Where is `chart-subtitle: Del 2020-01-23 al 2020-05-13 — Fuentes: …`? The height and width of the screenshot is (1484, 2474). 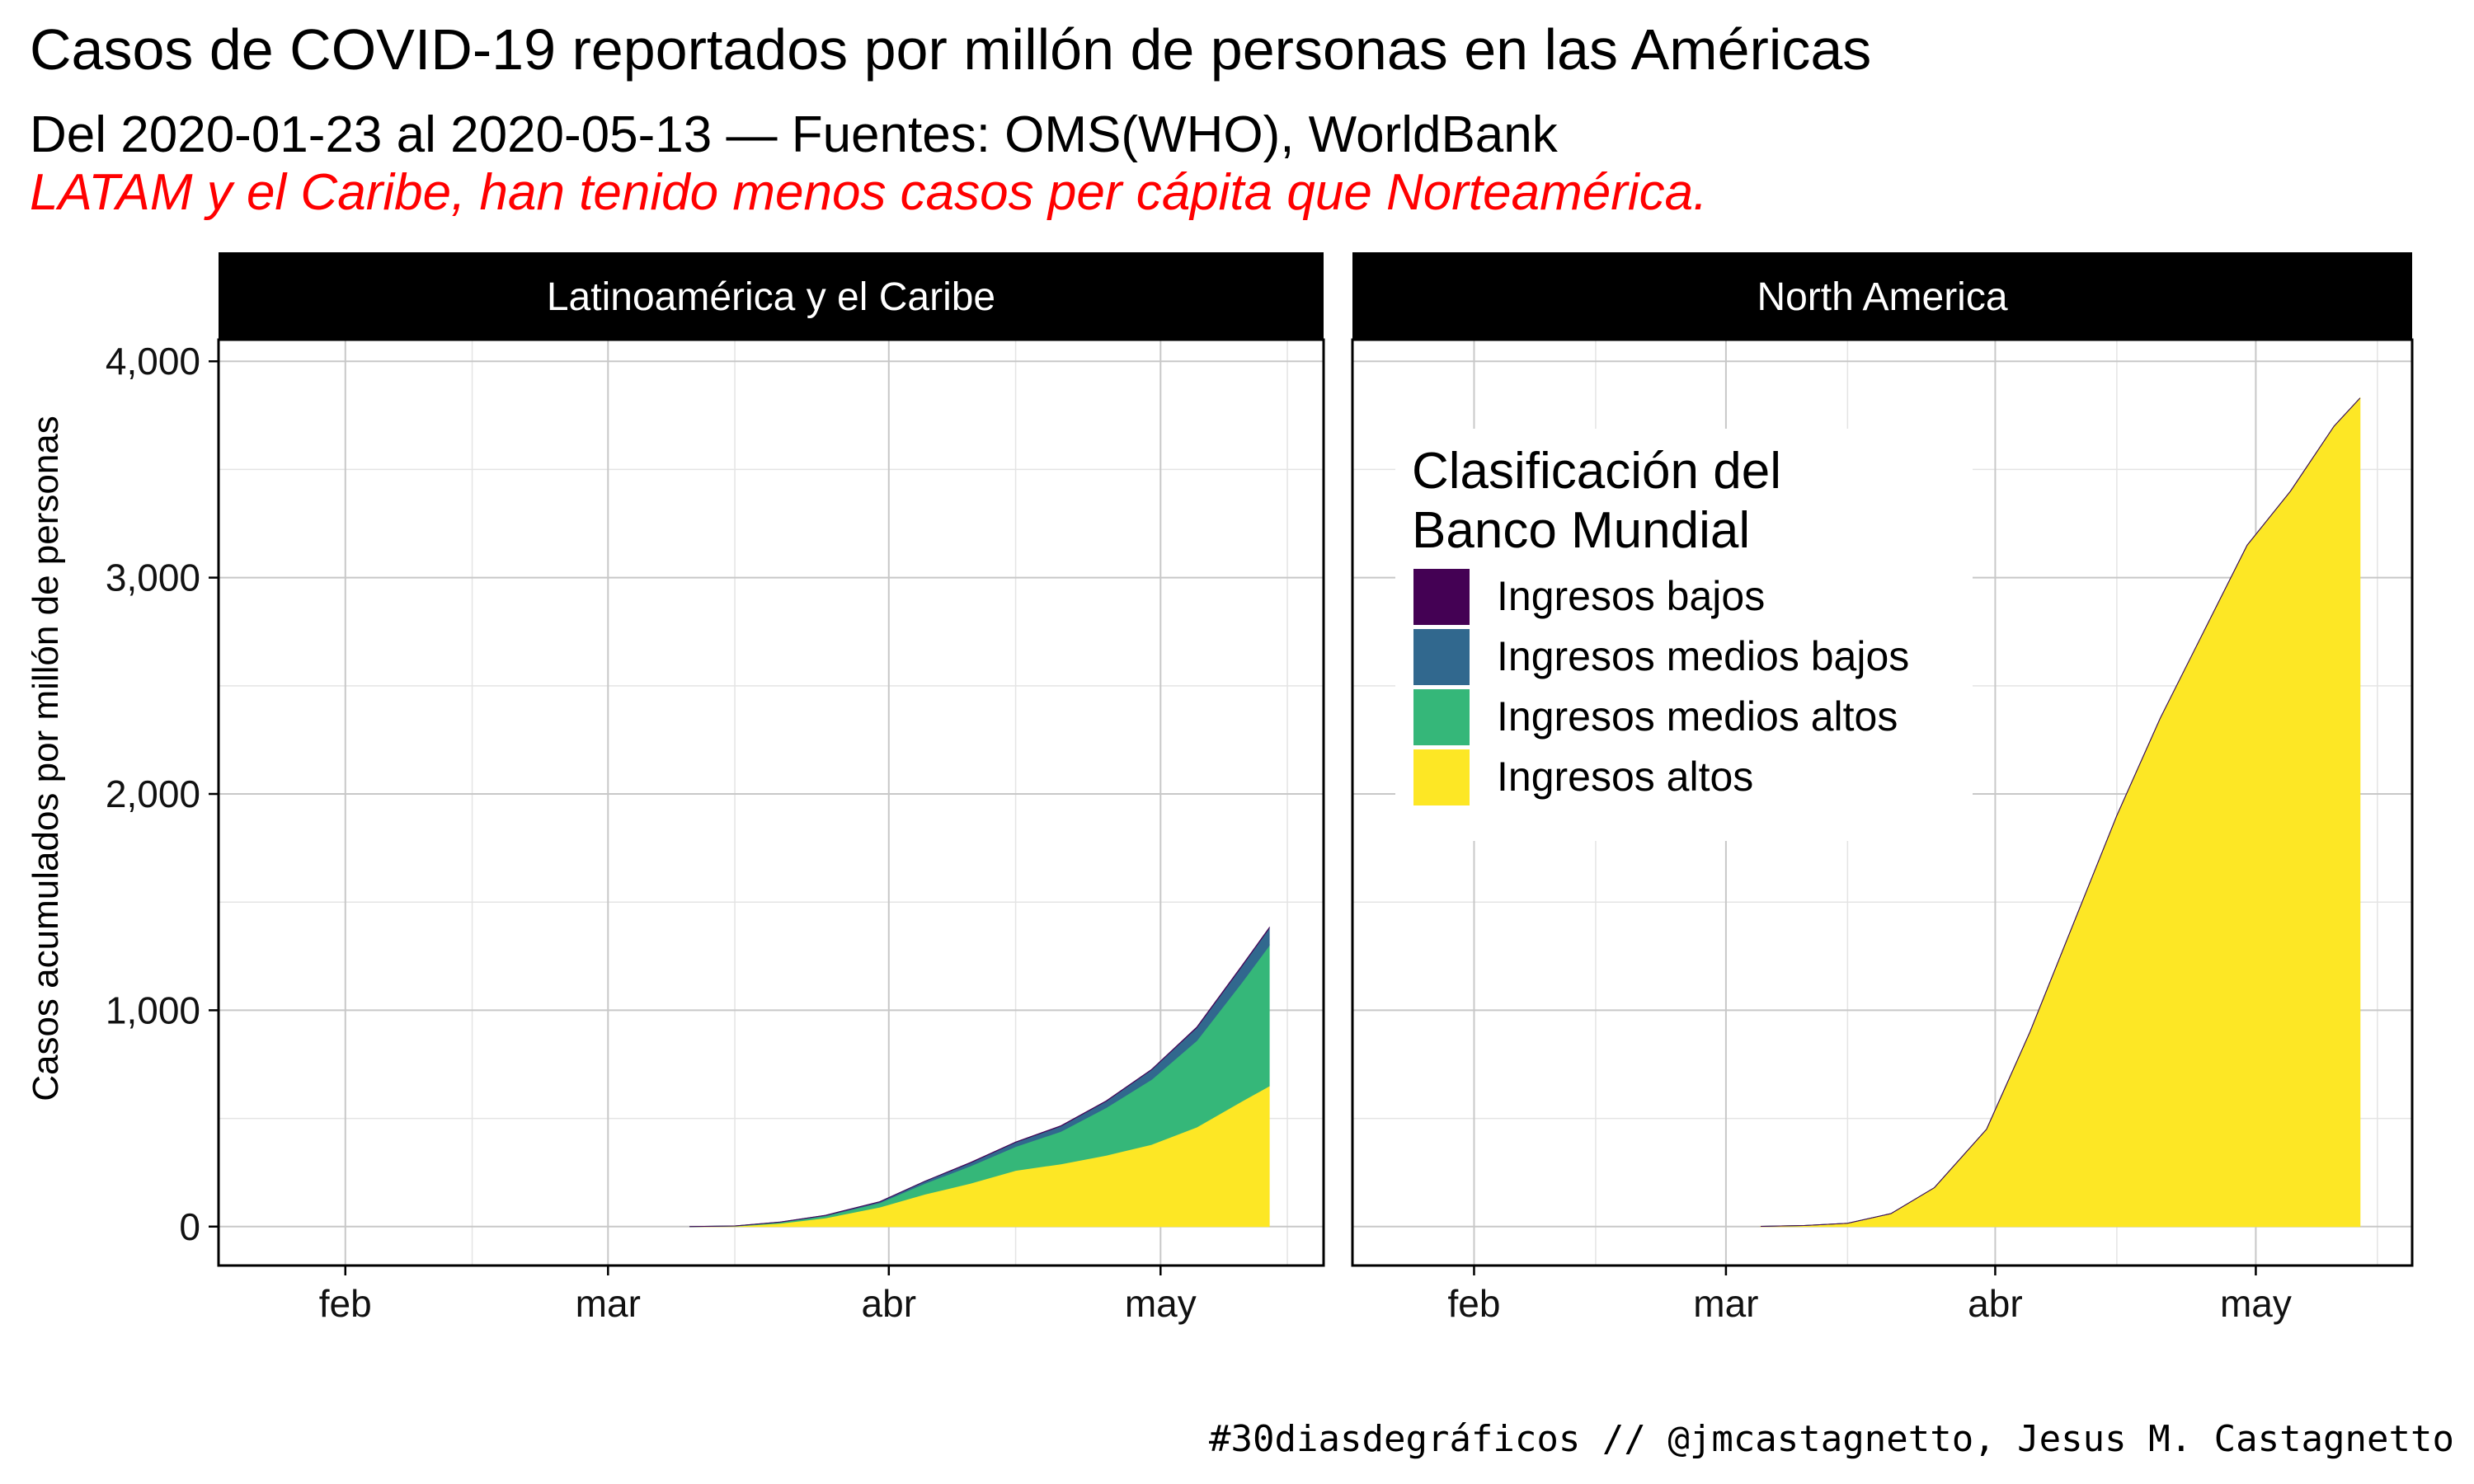
chart-subtitle: Del 2020-01-23 al 2020-05-13 — Fuentes: … is located at coordinates (794, 134).